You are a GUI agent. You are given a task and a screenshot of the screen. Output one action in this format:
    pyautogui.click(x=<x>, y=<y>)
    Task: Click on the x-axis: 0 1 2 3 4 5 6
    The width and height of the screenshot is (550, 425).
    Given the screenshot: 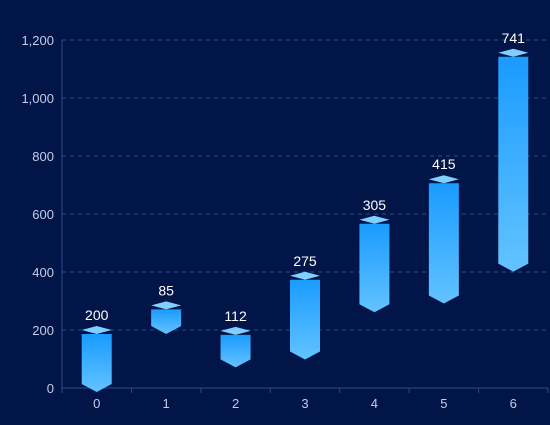 What is the action you would take?
    pyautogui.click(x=305, y=399)
    